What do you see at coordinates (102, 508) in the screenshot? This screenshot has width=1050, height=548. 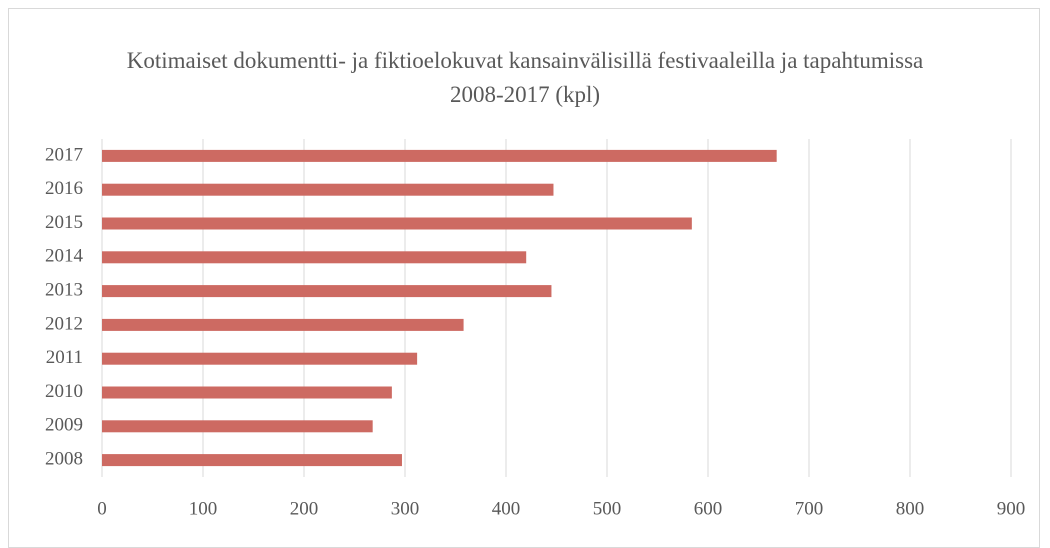 I see `x-tick-label: 0` at bounding box center [102, 508].